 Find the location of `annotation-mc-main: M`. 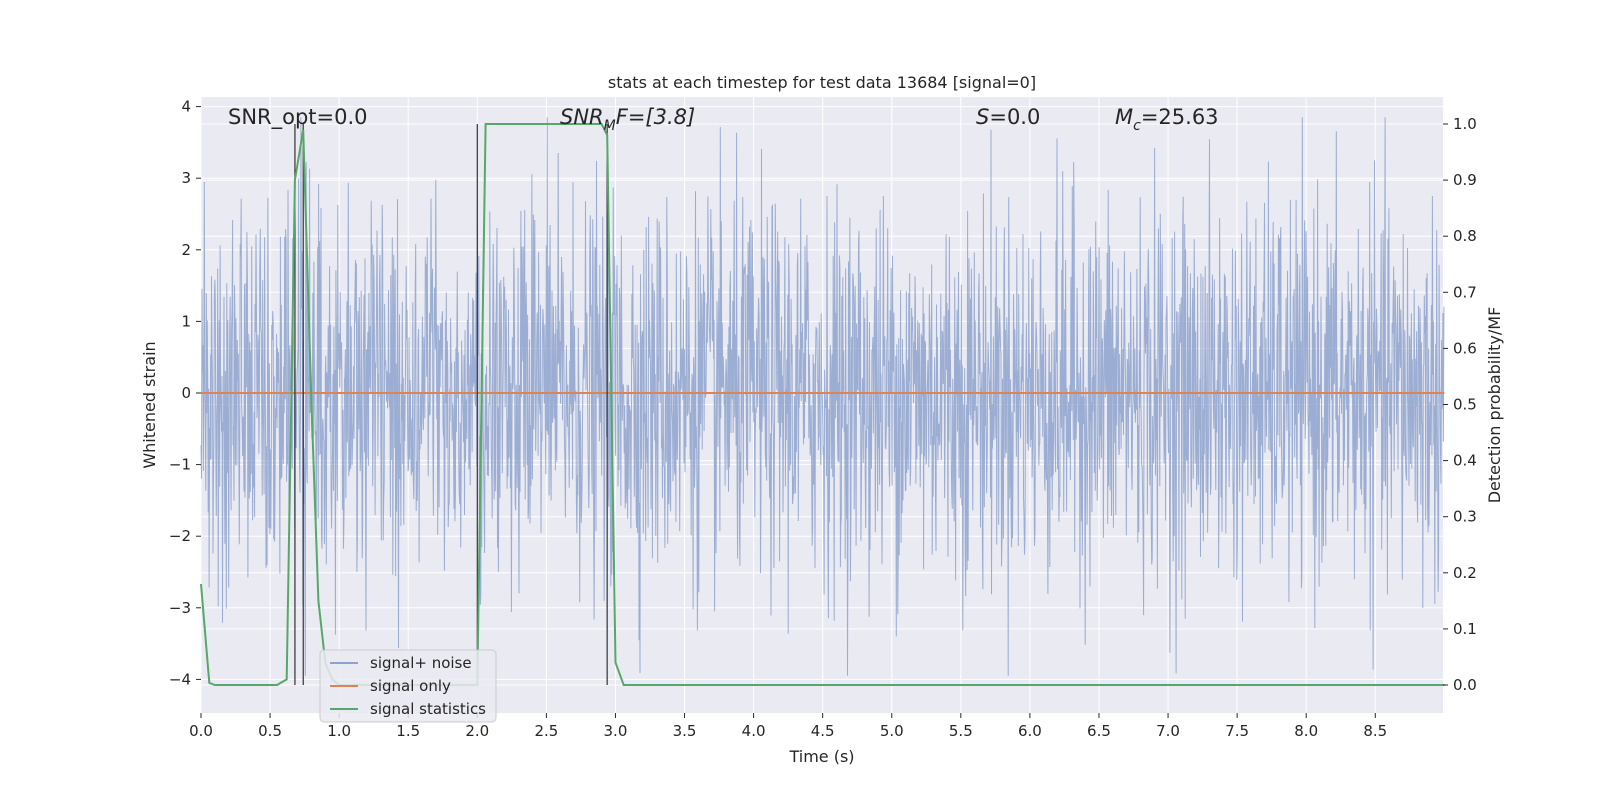

annotation-mc-main: M is located at coordinates (1124, 117).